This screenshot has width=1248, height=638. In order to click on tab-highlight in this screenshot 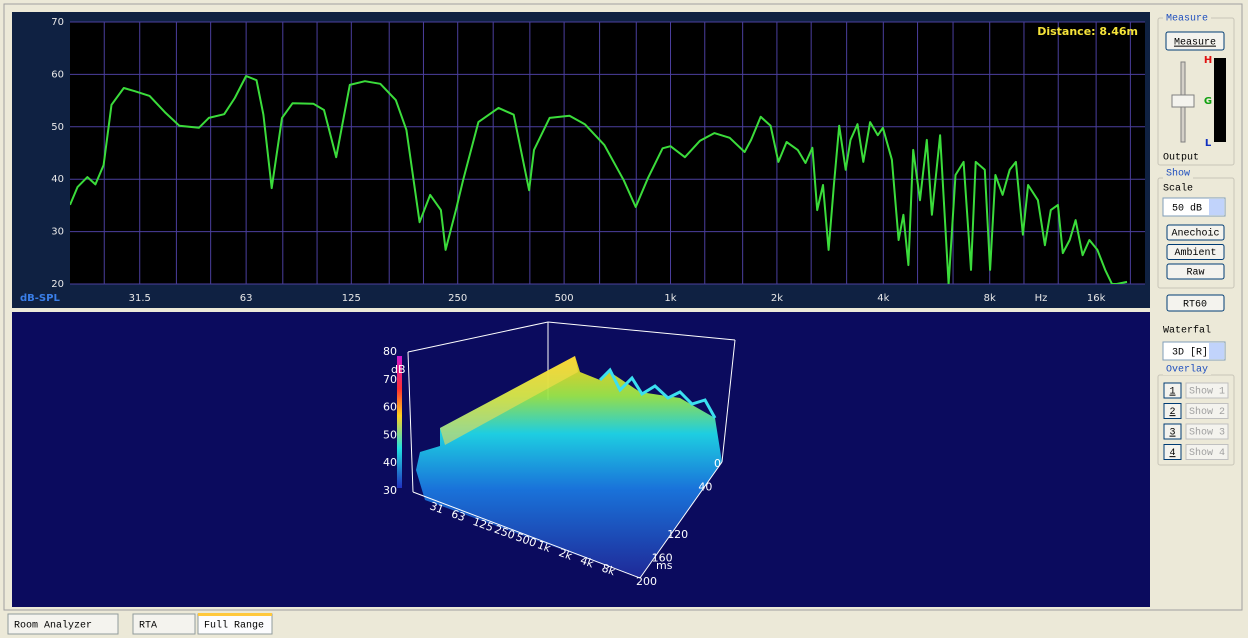, I will do `click(235, 614)`.